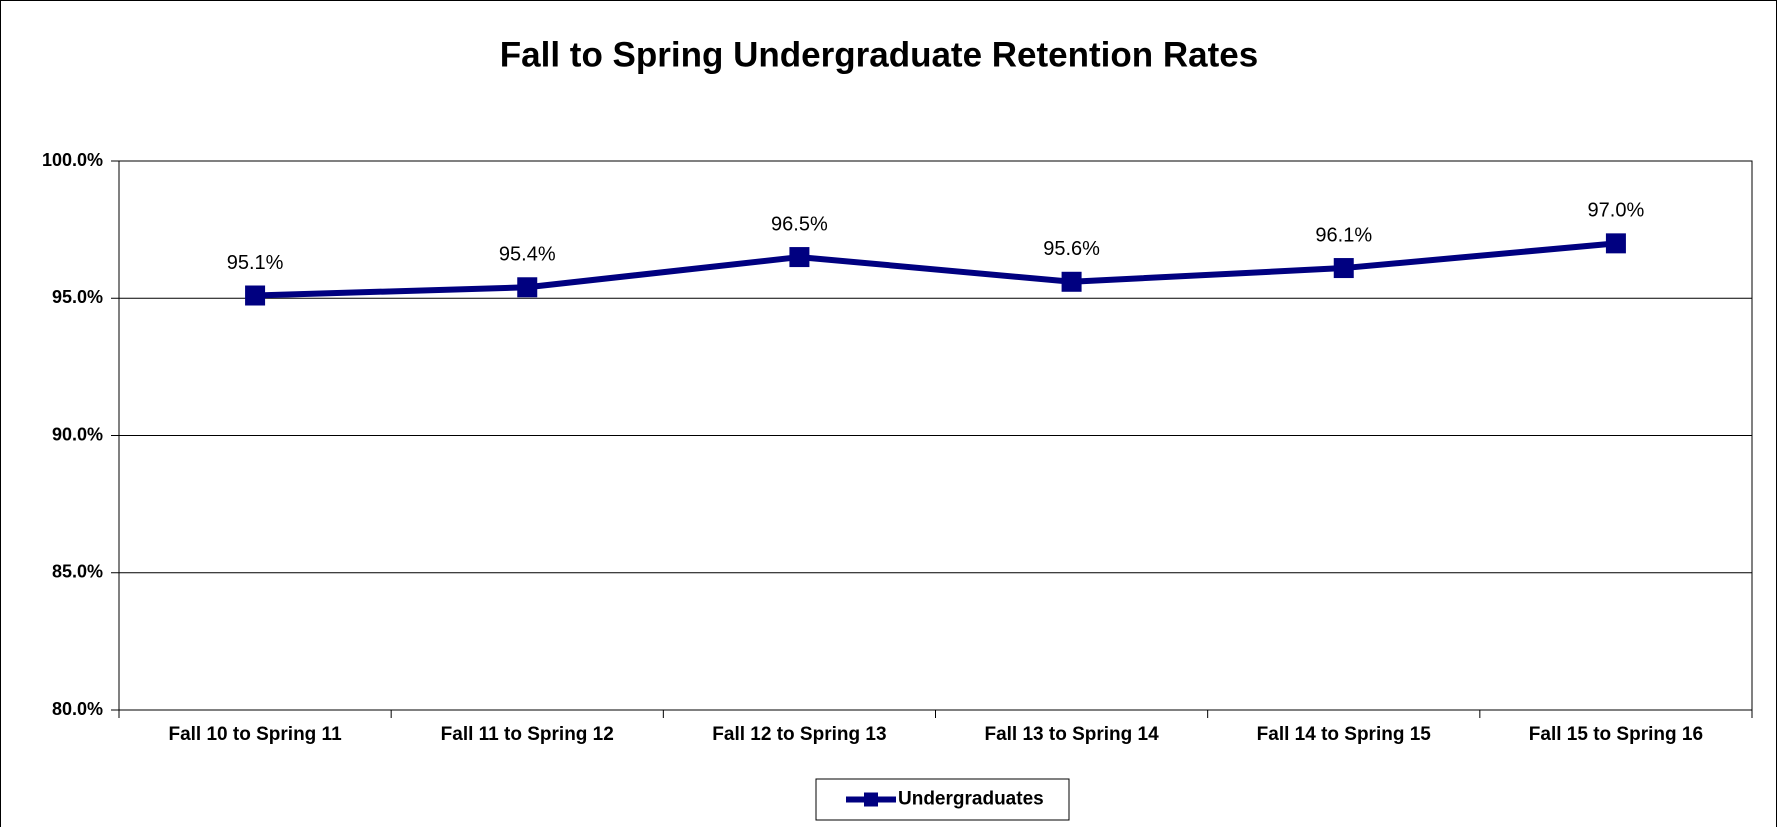 The image size is (1778, 832). What do you see at coordinates (77, 709) in the screenshot?
I see `y-tick-label: 80.0%` at bounding box center [77, 709].